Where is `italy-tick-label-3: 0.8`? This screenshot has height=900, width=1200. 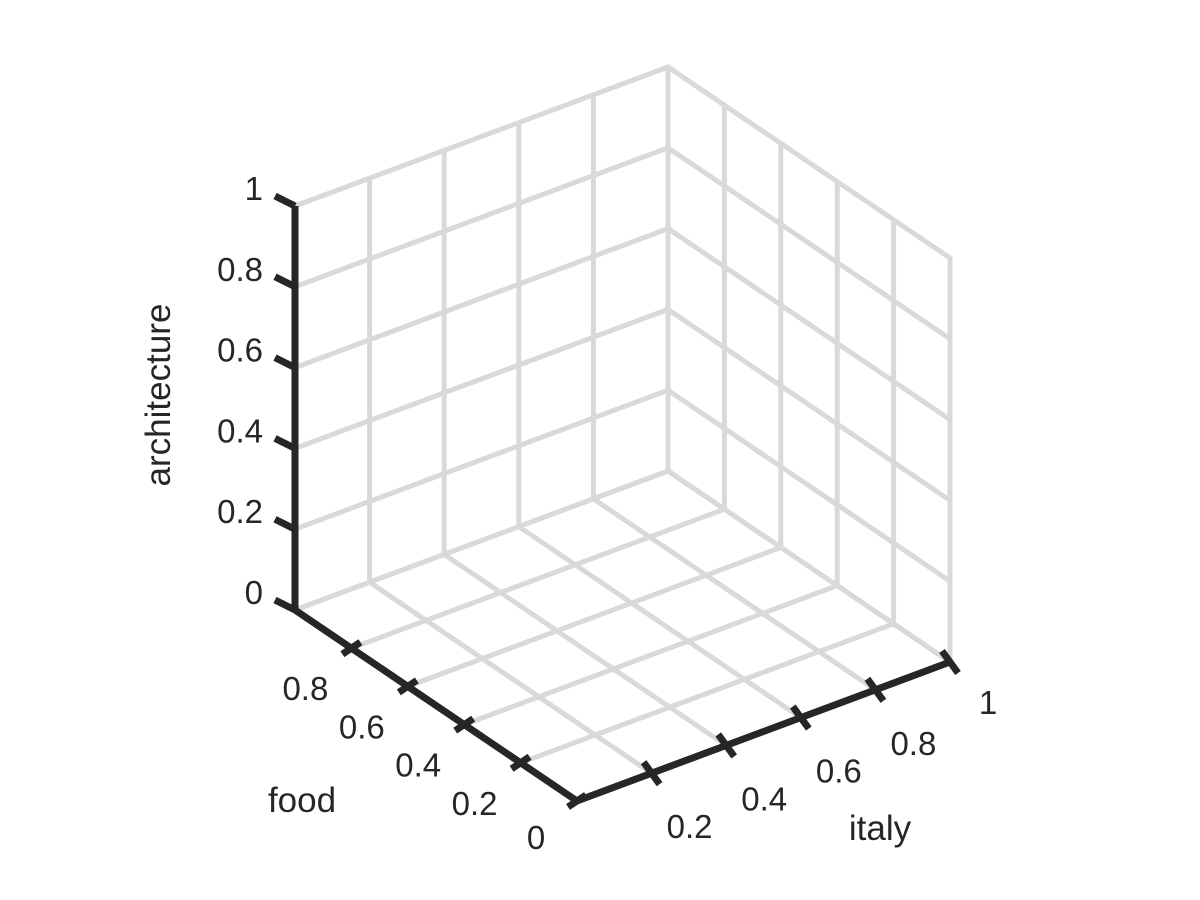
italy-tick-label-3: 0.8 is located at coordinates (913, 743).